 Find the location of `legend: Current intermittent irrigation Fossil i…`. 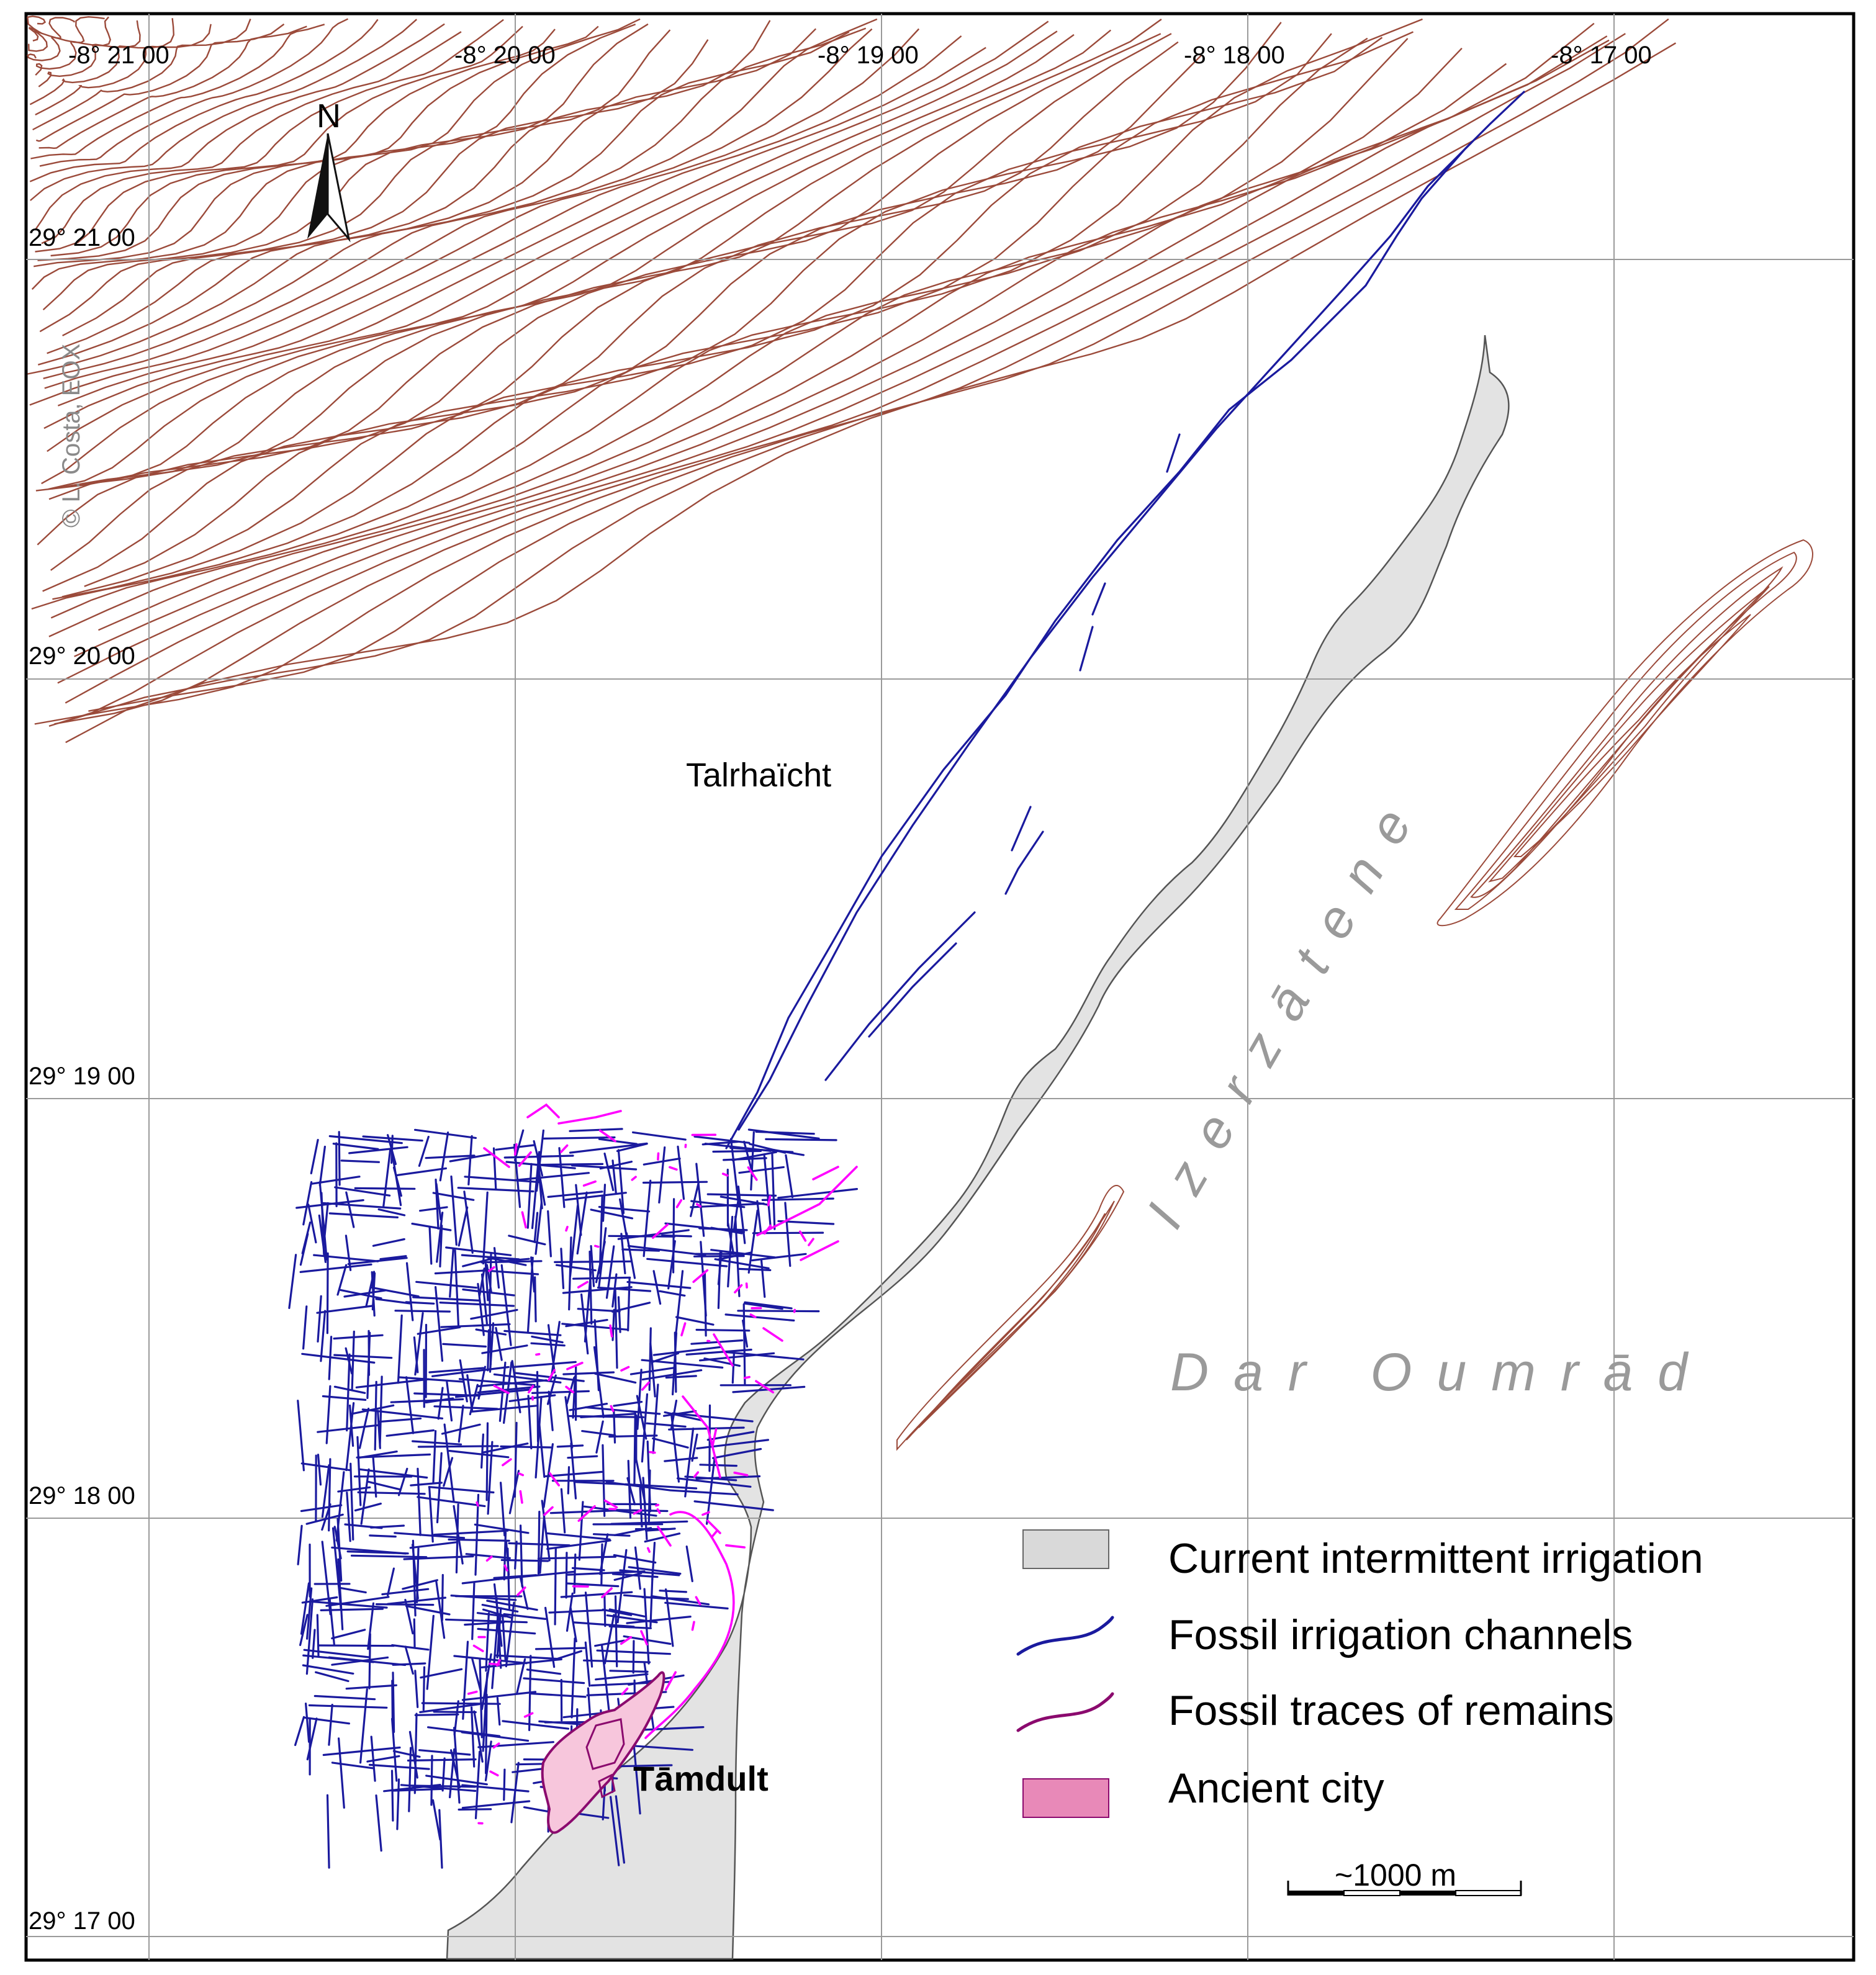

legend: Current intermittent irrigation Fossil i… is located at coordinates (1359, 1673).